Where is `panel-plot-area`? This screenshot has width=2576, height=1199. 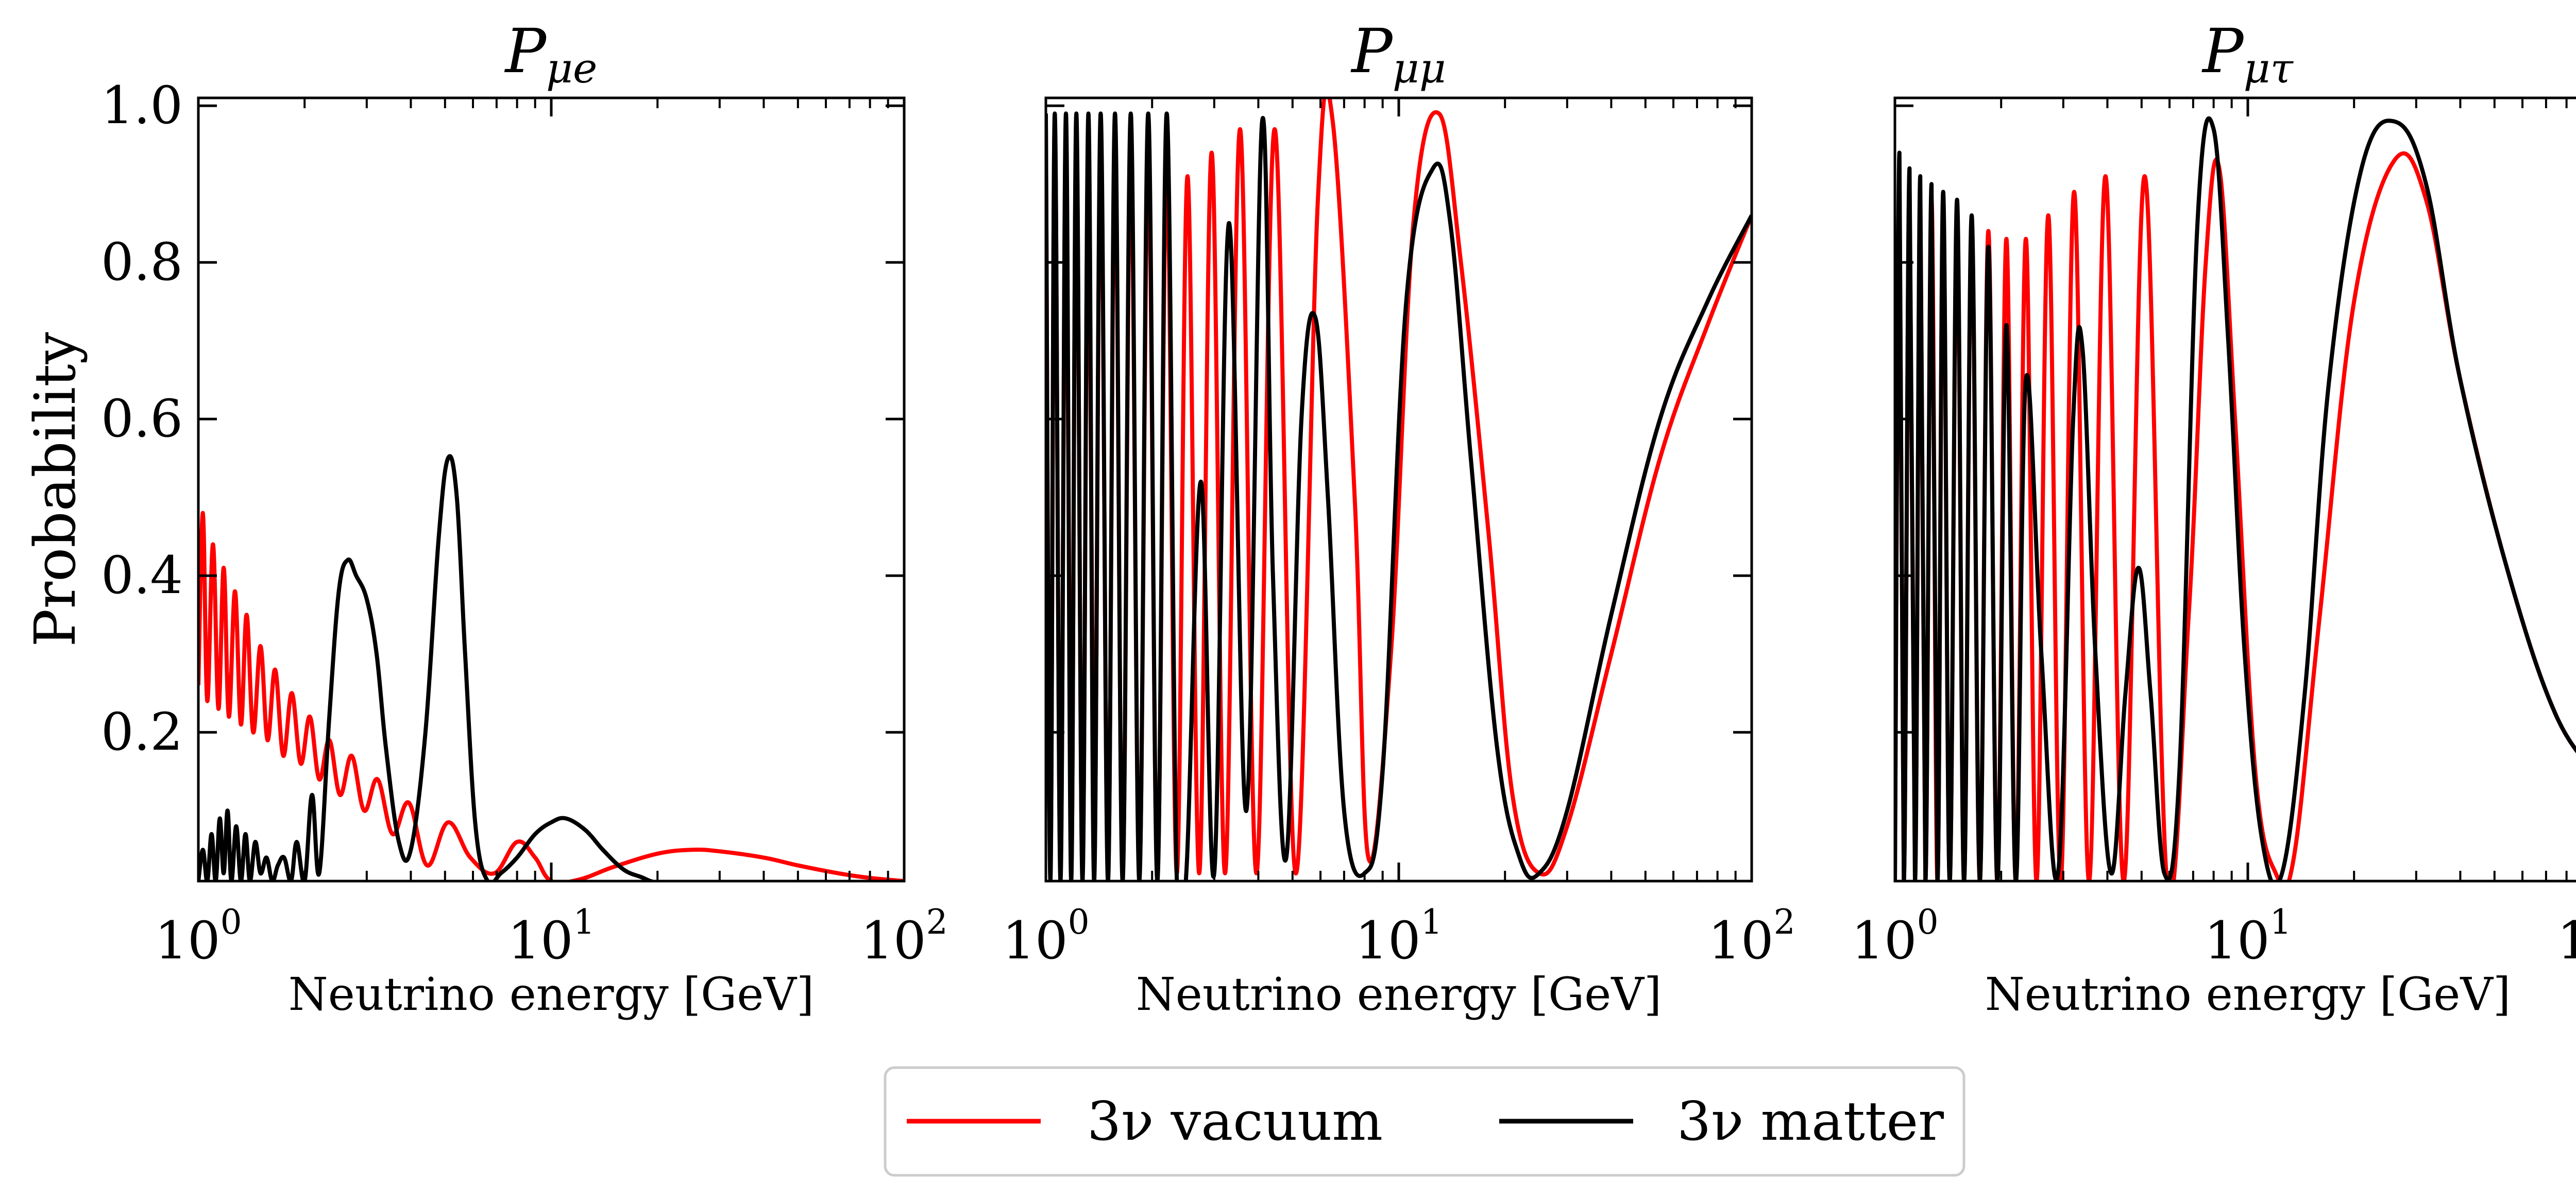 panel-plot-area is located at coordinates (551, 667).